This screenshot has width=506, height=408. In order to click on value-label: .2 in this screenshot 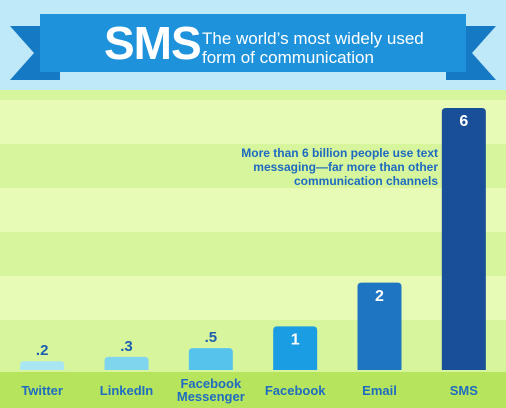, I will do `click(42, 350)`.